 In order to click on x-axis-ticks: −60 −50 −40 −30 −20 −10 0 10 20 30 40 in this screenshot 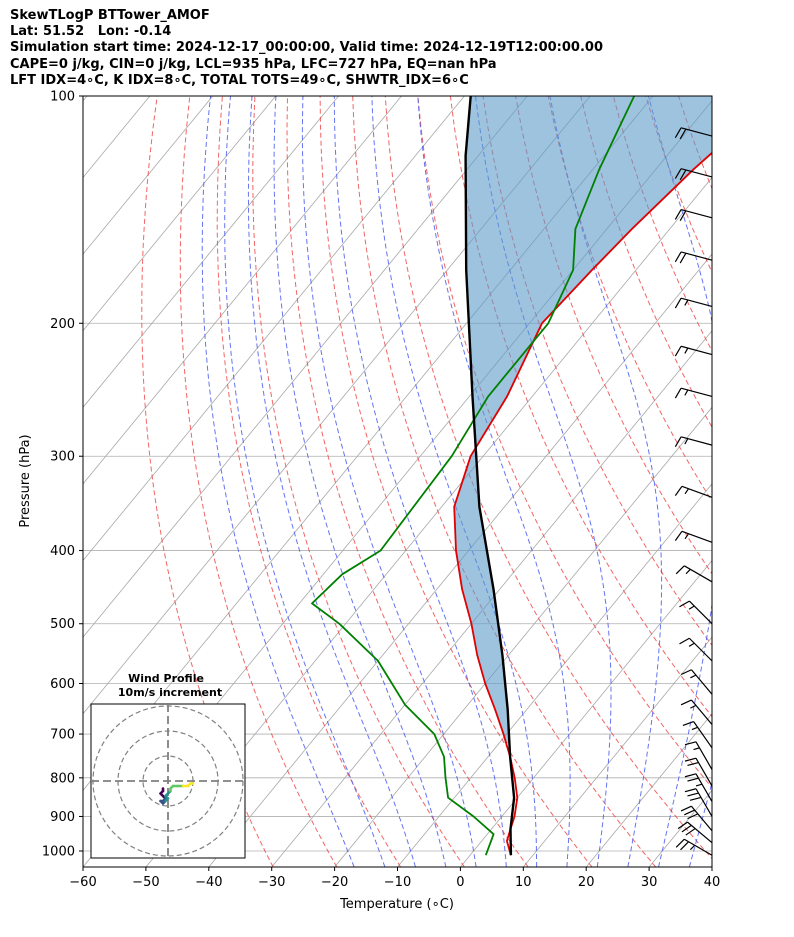, I will do `click(394, 878)`.